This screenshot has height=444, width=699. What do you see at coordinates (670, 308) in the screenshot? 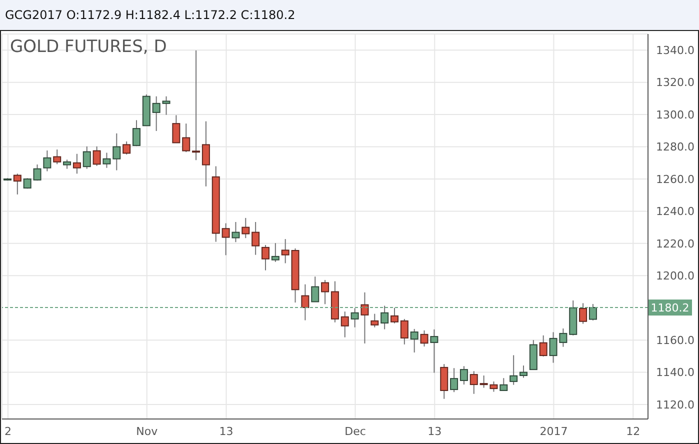
I see `ref-line-label: 1180.2` at bounding box center [670, 308].